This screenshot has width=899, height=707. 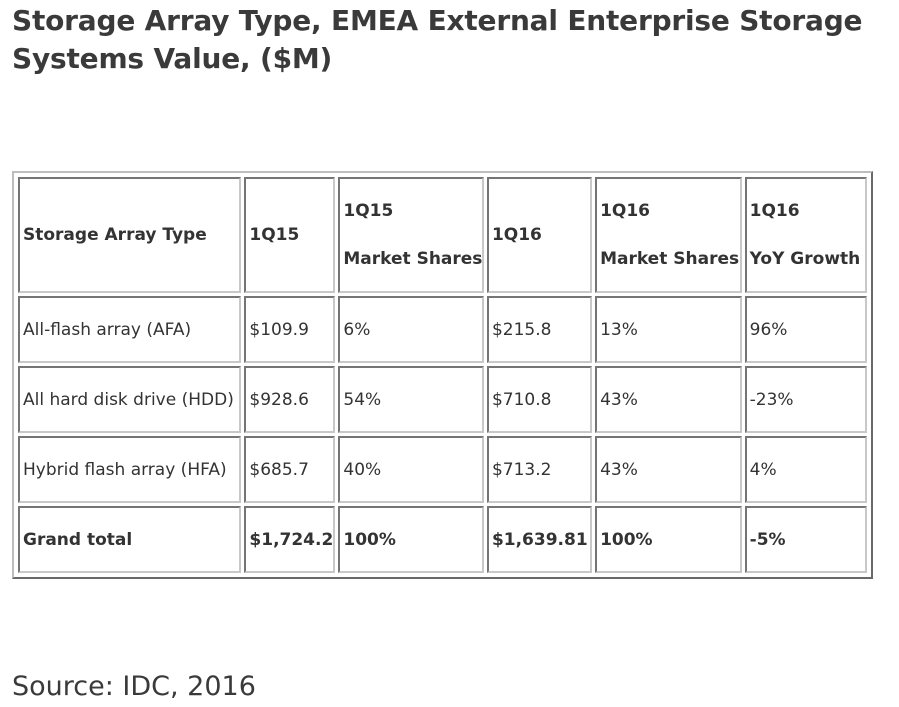 What do you see at coordinates (539, 329) in the screenshot?
I see `cell-1q16-value: $215.8` at bounding box center [539, 329].